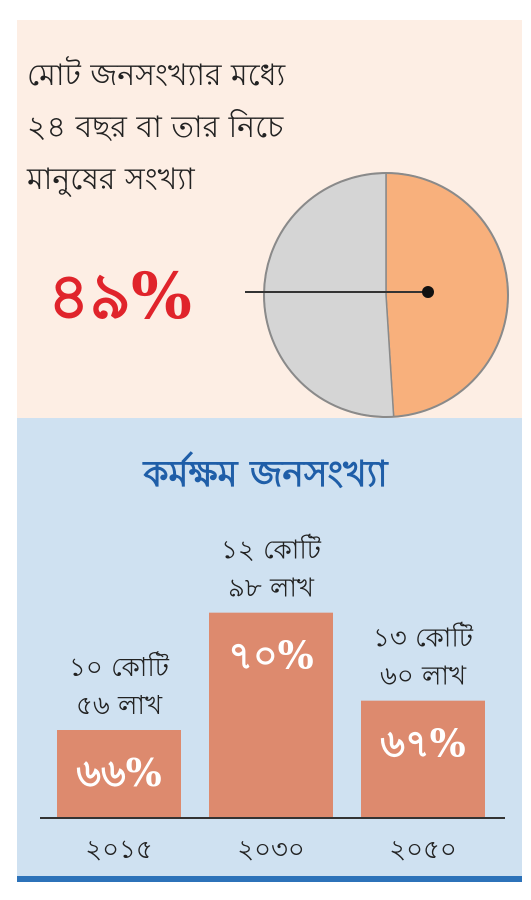 This screenshot has width=531, height=900. Describe the element at coordinates (156, 75) in the screenshot. I see `pie-title-line-1: মোট জনসংখ্যার মধ্যে` at that location.